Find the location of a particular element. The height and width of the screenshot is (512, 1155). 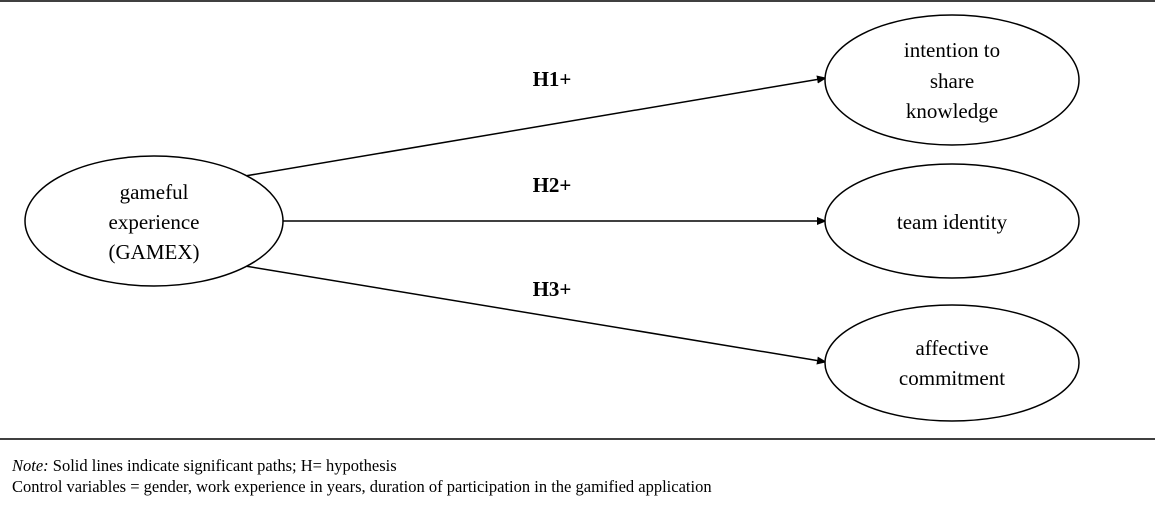

path-label-h2: H2+ is located at coordinates (552, 185).